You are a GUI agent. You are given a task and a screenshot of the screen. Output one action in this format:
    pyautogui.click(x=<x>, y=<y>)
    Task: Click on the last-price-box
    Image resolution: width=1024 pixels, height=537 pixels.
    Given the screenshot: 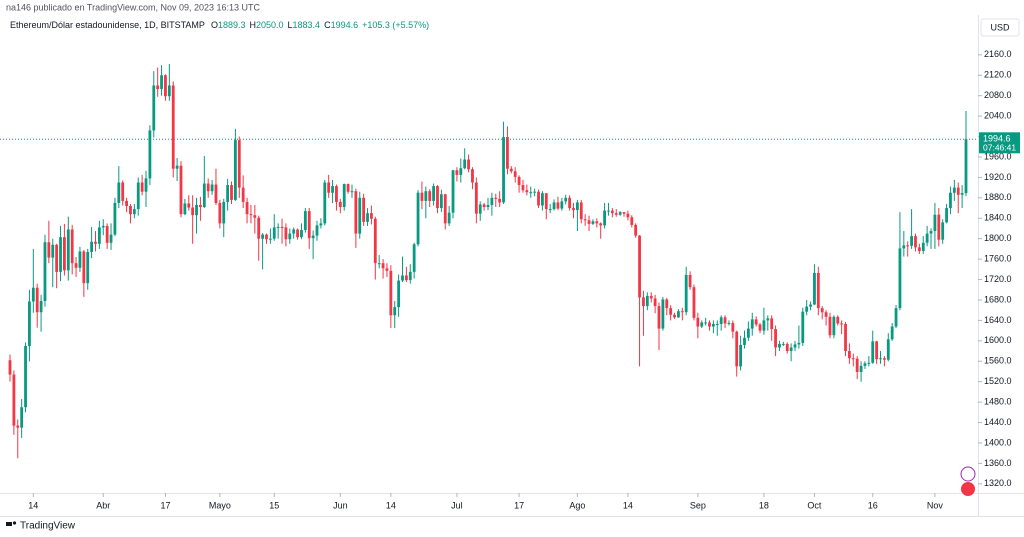 What is the action you would take?
    pyautogui.click(x=999, y=143)
    